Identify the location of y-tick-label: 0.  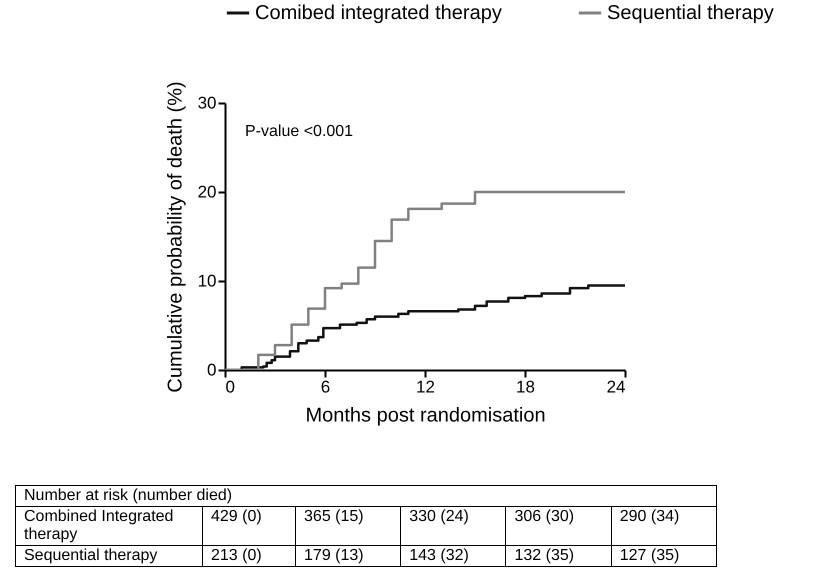
(211, 370).